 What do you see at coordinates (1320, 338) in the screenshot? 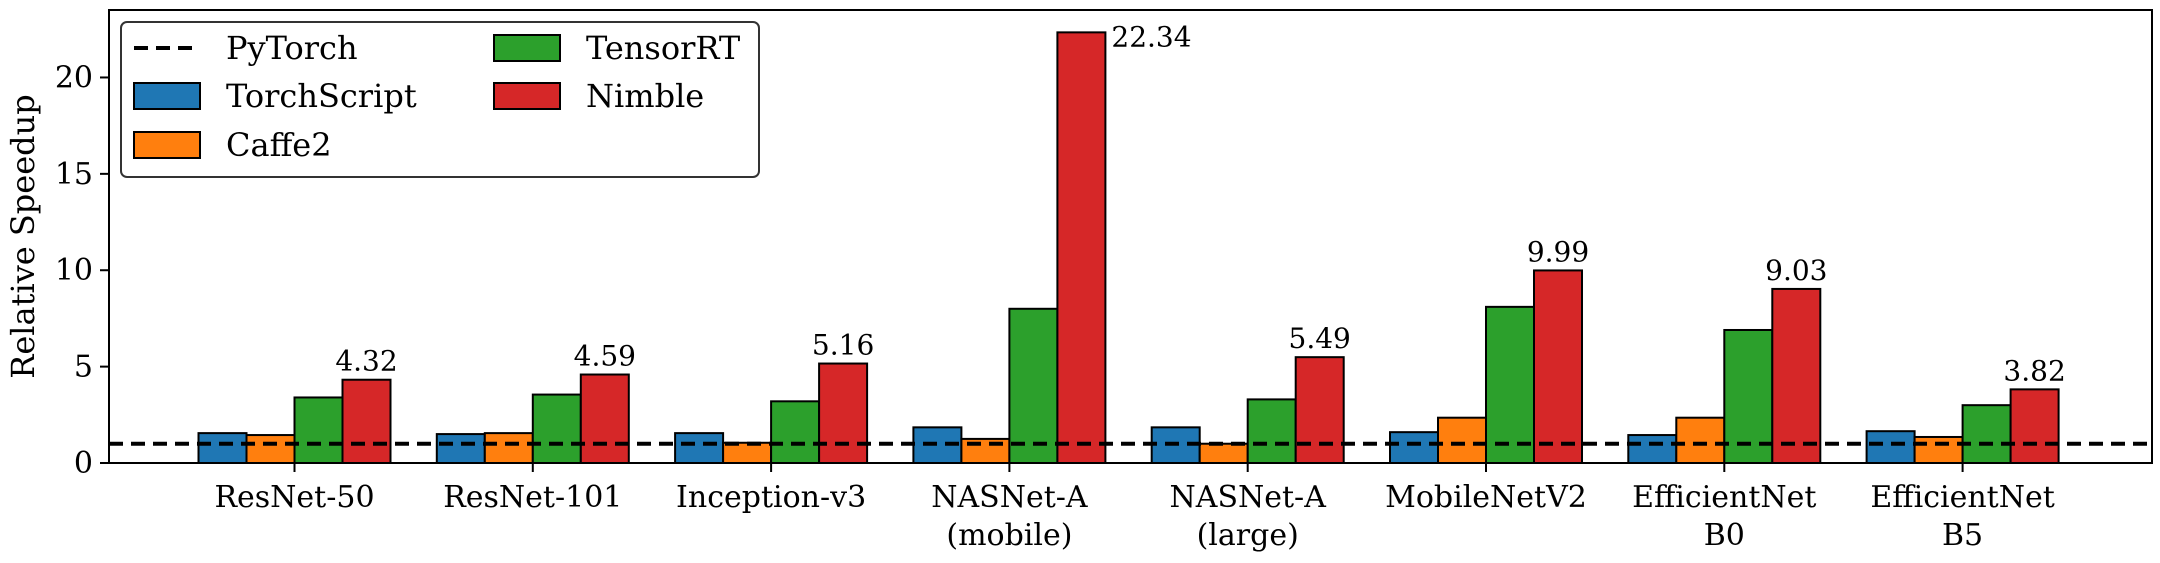
I see `data-label: 5.49` at bounding box center [1320, 338].